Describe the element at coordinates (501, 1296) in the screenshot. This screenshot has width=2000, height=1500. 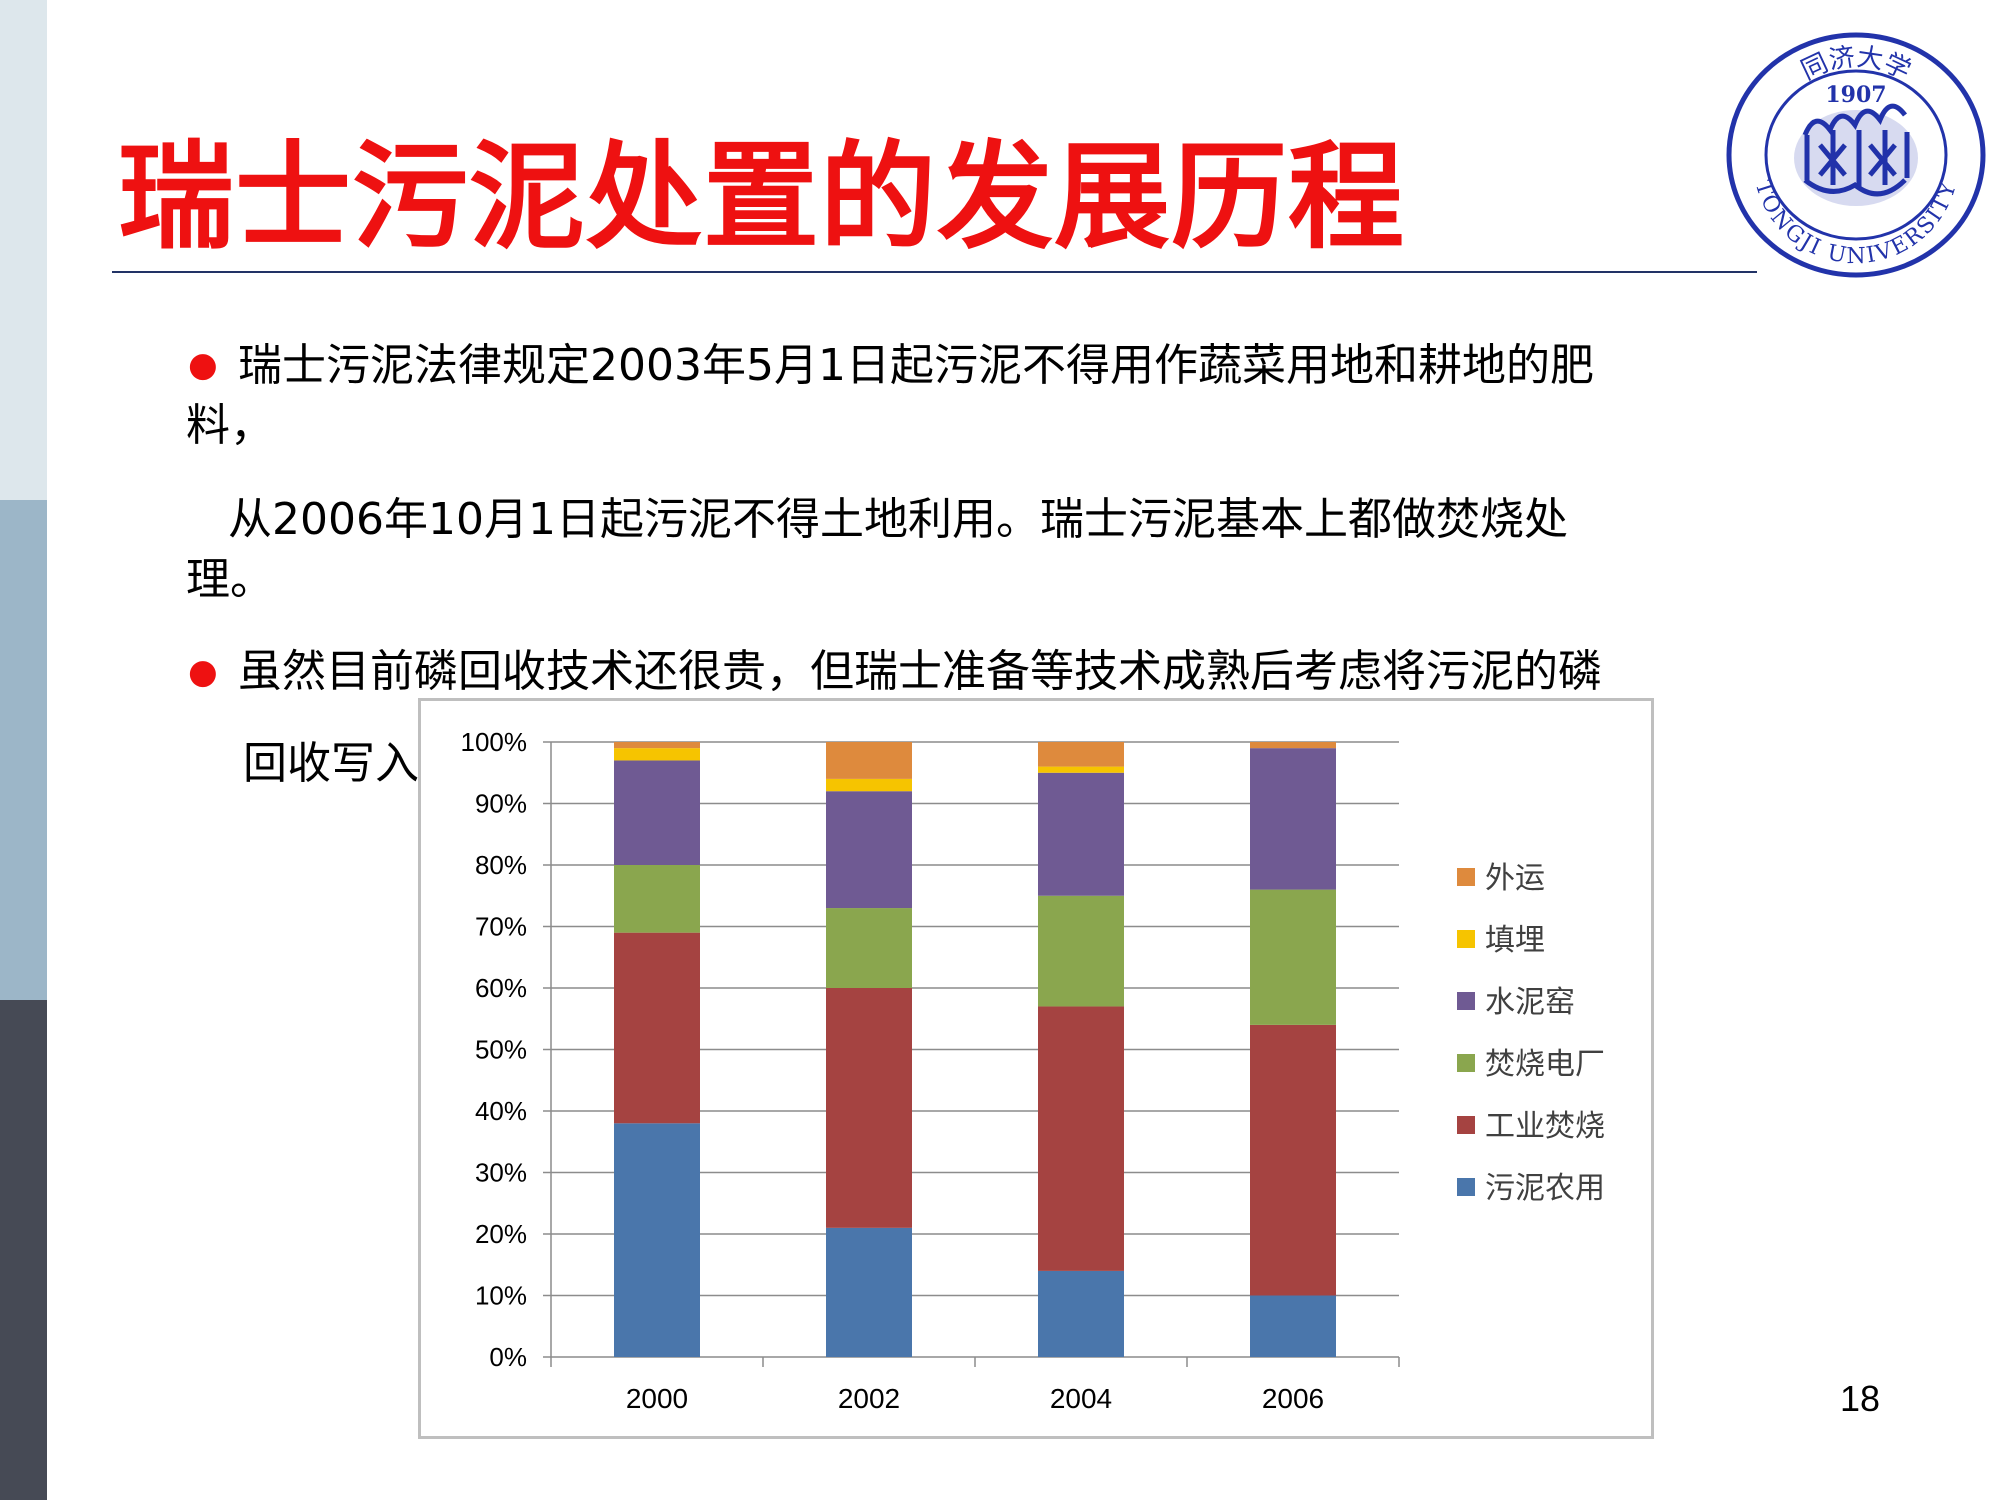
I see `y-tick-label: 10%` at that location.